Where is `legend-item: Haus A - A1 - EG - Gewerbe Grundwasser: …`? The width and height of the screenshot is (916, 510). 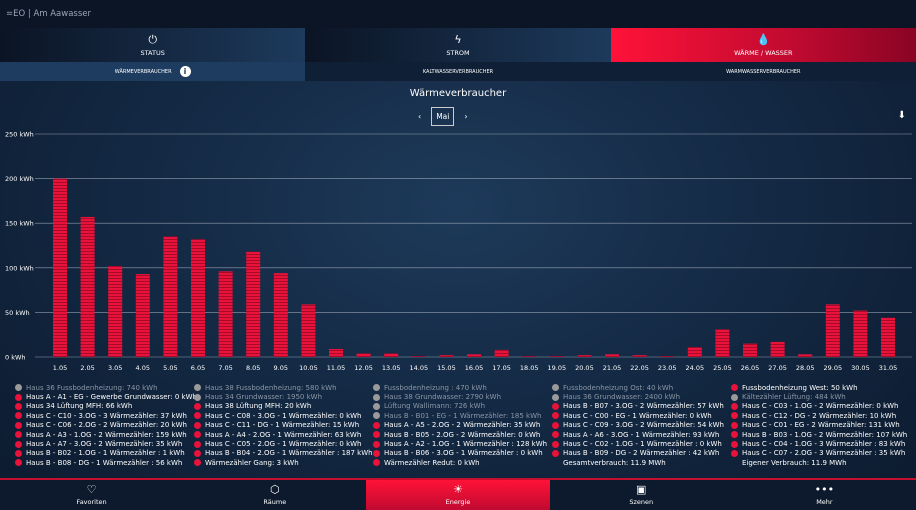 legend-item: Haus A - A1 - EG - Gewerbe Grundwasser: … is located at coordinates (106, 396).